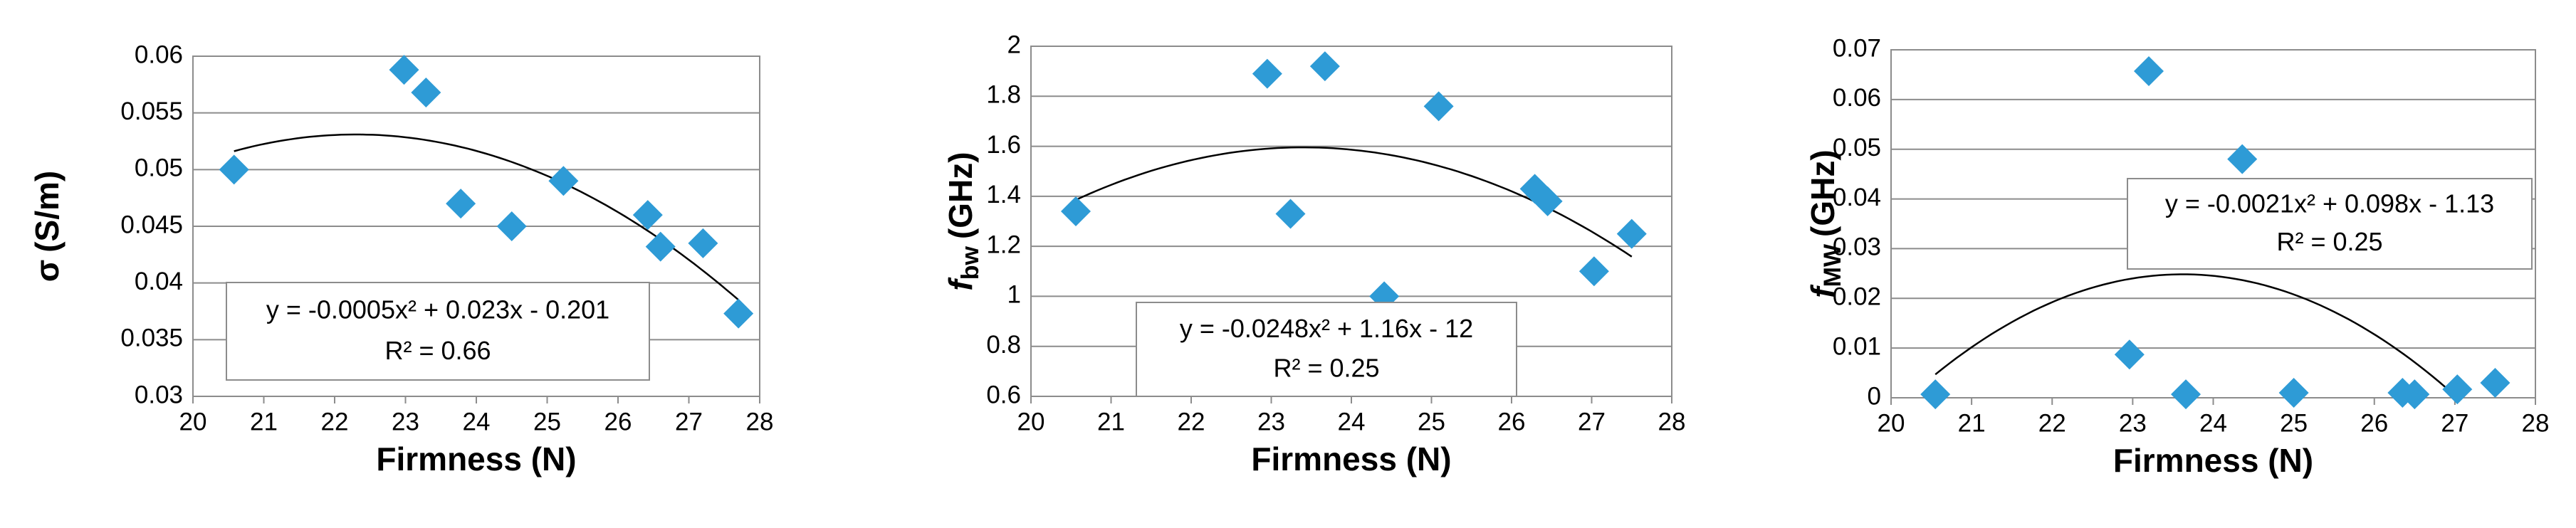  What do you see at coordinates (1003, 394) in the screenshot?
I see `y-tick-label: 0.6` at bounding box center [1003, 394].